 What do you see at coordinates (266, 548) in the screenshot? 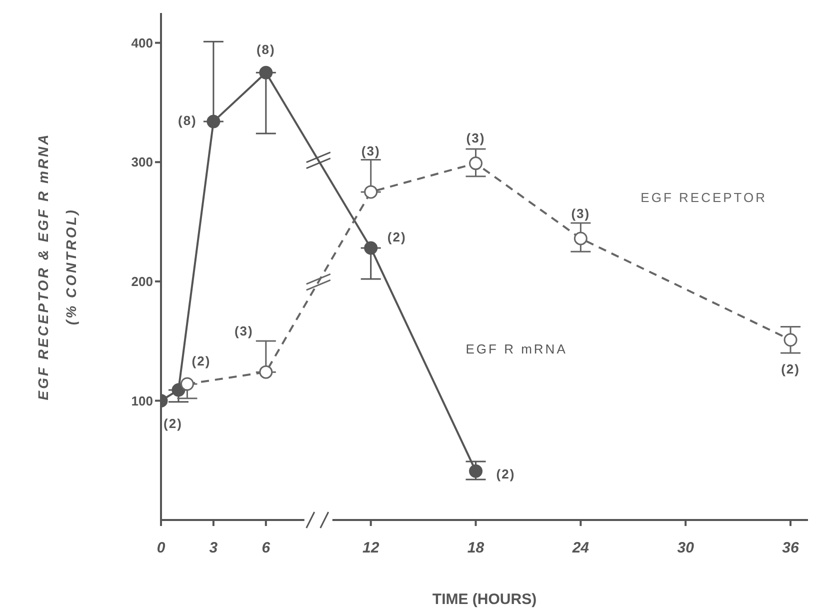
I see `x-tick-label: 6` at bounding box center [266, 548].